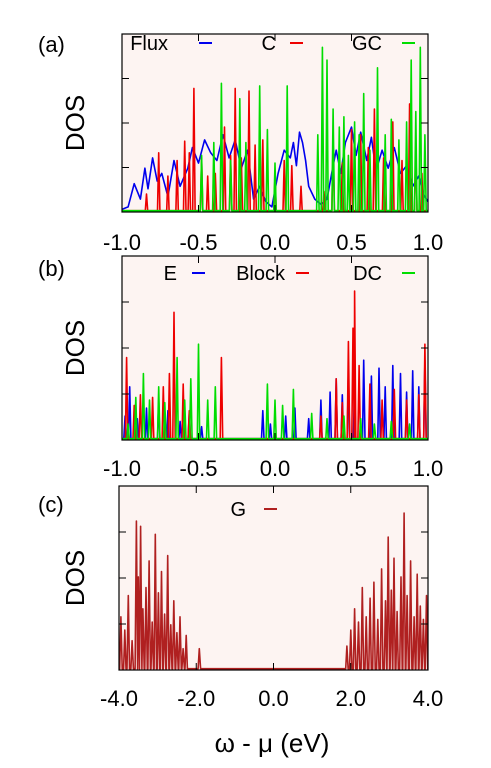  What do you see at coordinates (367, 44) in the screenshot?
I see `legend-label: GC` at bounding box center [367, 44].